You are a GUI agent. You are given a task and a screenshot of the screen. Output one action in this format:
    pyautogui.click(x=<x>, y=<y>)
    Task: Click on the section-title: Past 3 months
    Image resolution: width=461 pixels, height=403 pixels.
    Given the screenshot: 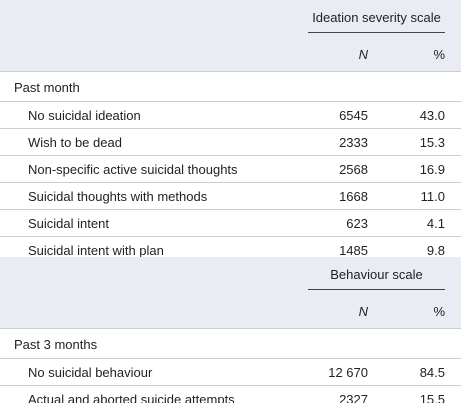 What is the action you would take?
    pyautogui.click(x=56, y=344)
    